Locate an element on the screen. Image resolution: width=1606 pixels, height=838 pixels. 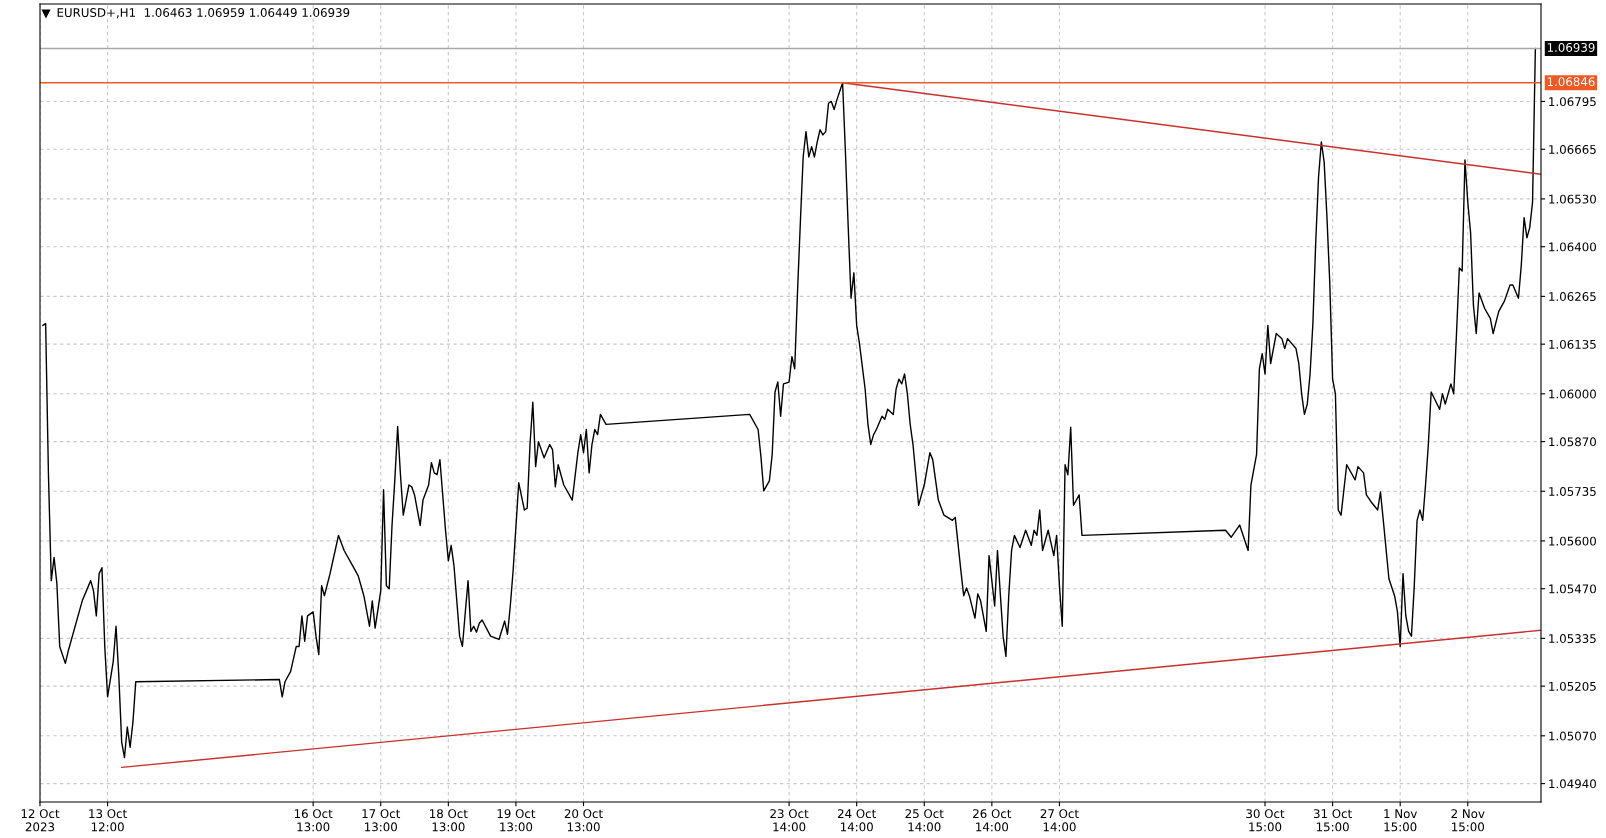
x-tick-label: 23 Oct 14:00 is located at coordinates (789, 820).